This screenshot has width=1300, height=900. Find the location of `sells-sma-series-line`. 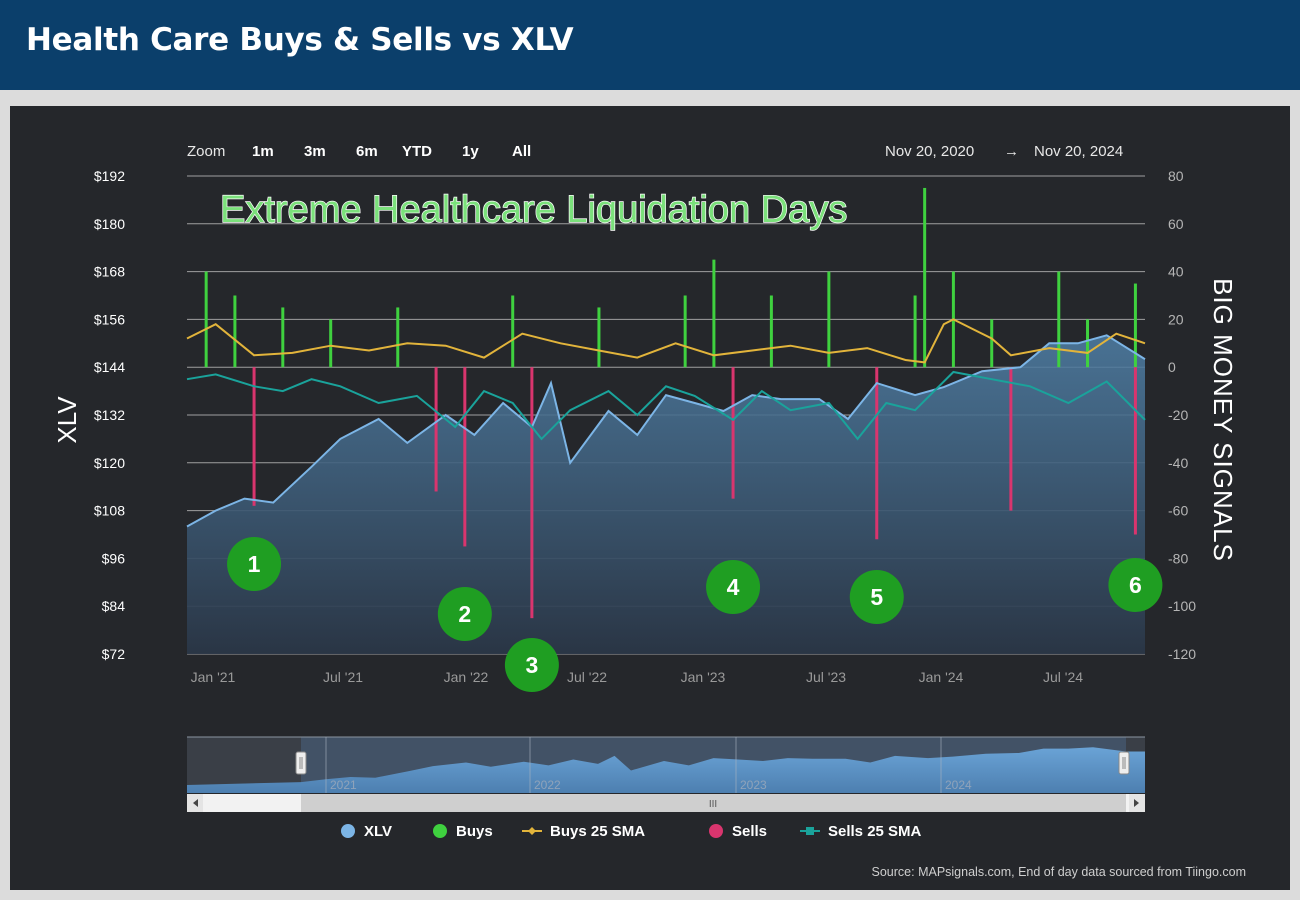

sells-sma-series-line is located at coordinates (666, 405).